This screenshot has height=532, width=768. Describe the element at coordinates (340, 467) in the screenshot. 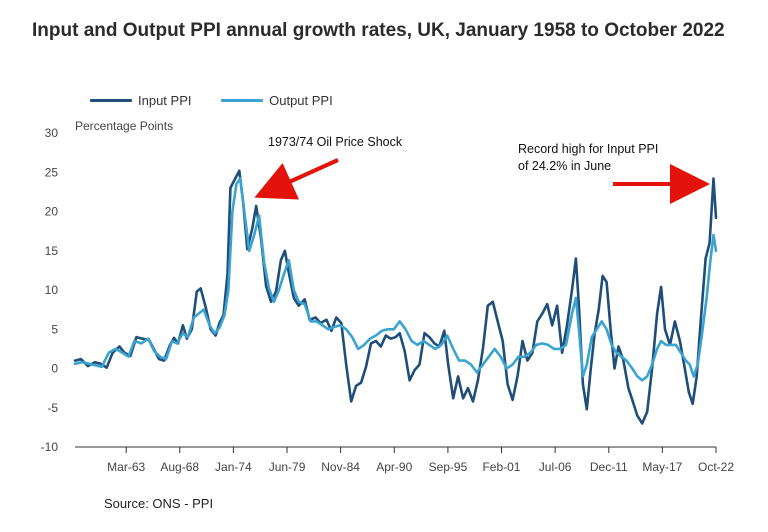

I see `x-tick-label: Nov-84` at that location.